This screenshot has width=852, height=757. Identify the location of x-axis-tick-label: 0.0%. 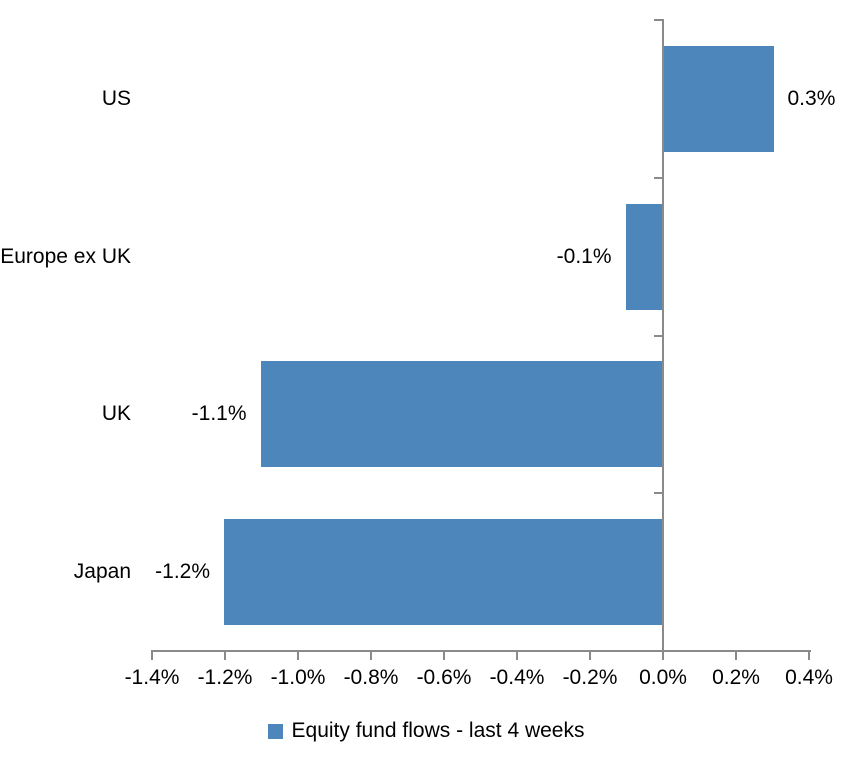
(663, 677).